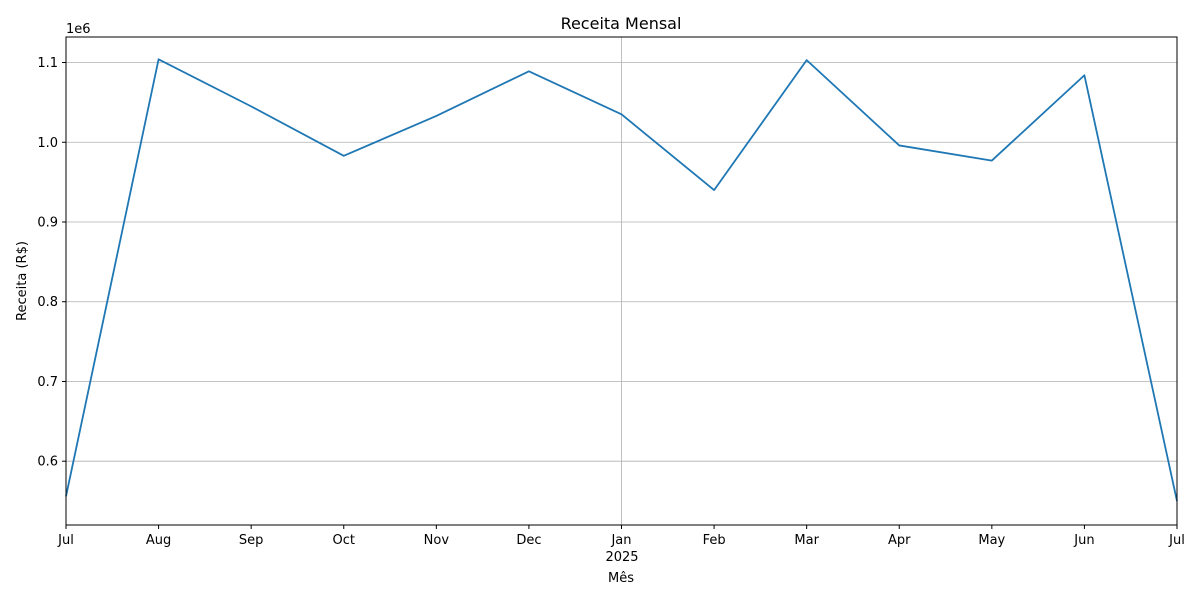 This screenshot has height=600, width=1200. What do you see at coordinates (899, 540) in the screenshot?
I see `x-tick-label: Apr` at bounding box center [899, 540].